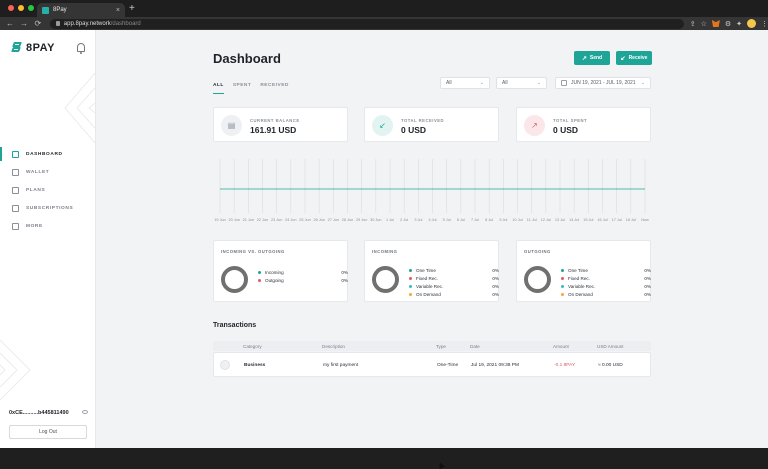  I want to click on column-header: Amount, so click(561, 346).